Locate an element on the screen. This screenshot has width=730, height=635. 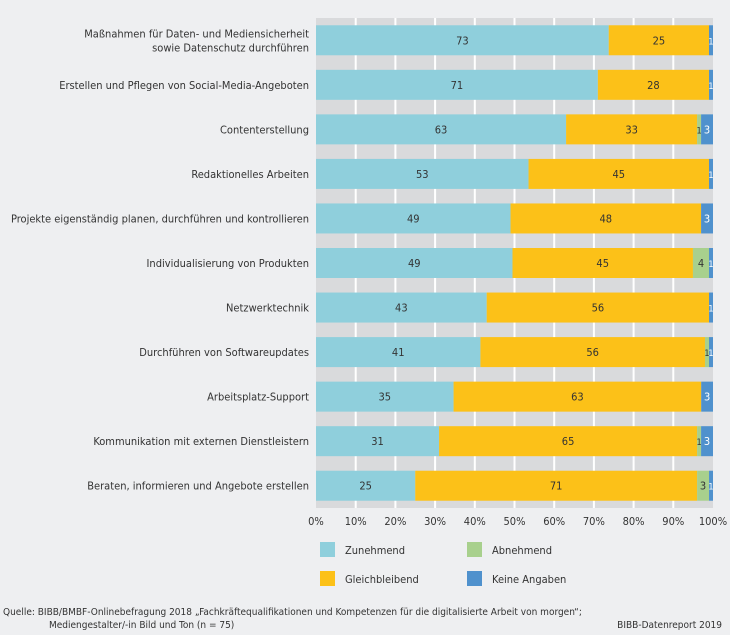
data-label: 35 is located at coordinates (384, 397).